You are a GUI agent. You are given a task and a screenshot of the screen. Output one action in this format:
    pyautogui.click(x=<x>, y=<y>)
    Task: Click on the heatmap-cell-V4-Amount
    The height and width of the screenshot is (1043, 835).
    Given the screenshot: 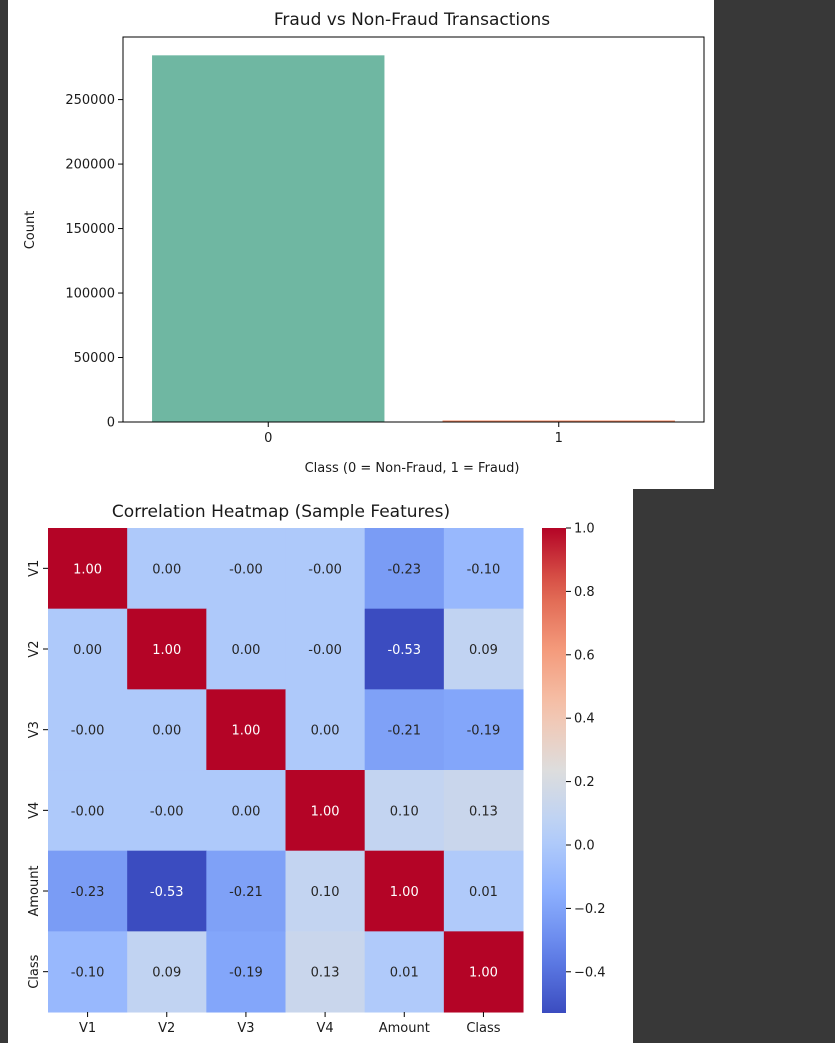 What is the action you would take?
    pyautogui.click(x=404, y=811)
    